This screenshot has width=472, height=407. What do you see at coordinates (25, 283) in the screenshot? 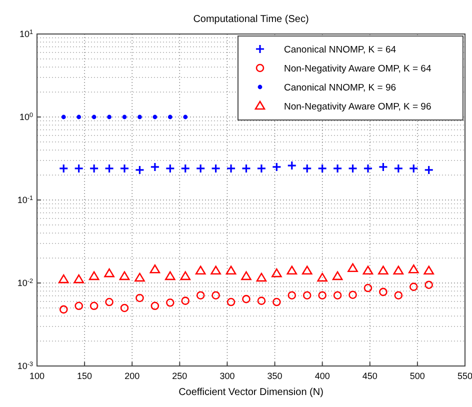
I see `y-tick-label: 10$^{-2}$` at bounding box center [25, 283].